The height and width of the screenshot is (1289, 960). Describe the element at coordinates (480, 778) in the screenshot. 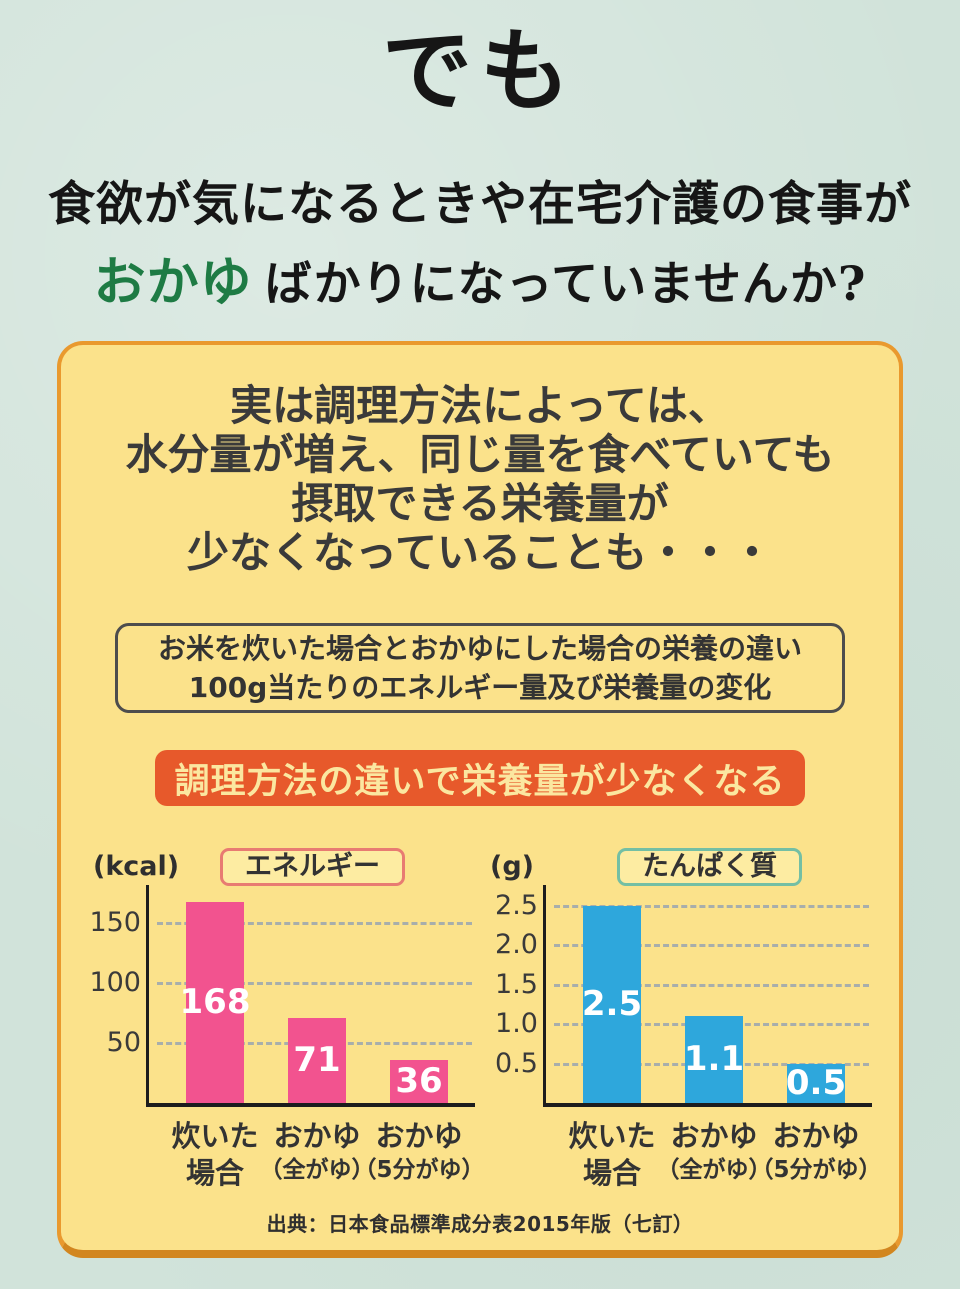

I see `nutrition-banner: 調理方法の違いで栄養量が少なくなる` at that location.